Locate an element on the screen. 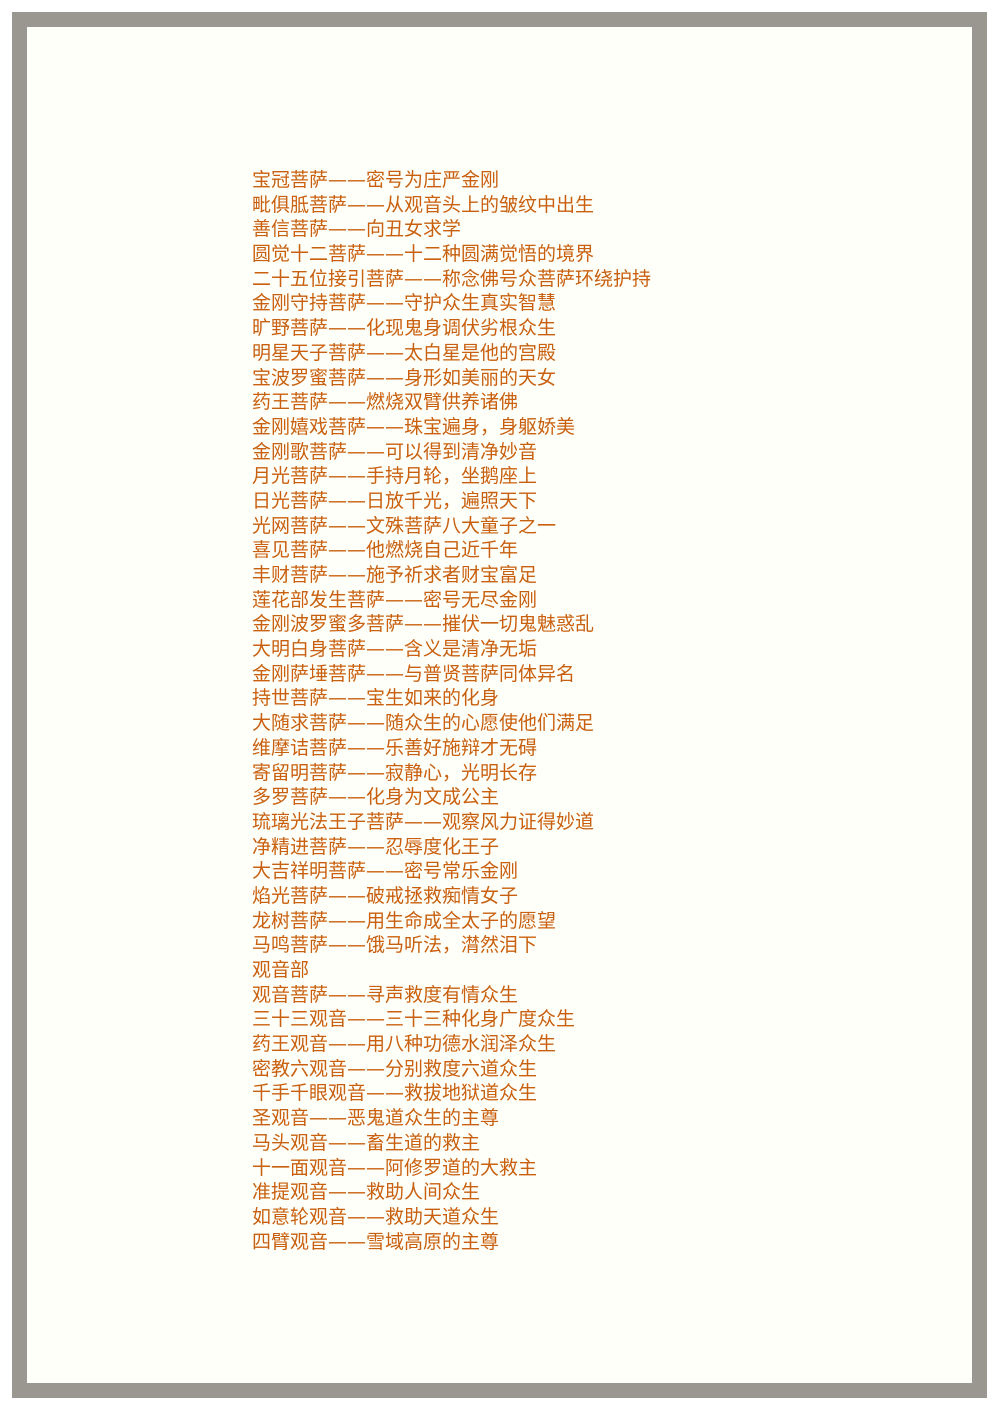 This screenshot has width=999, height=1410. list-item: 药王观音——用八种功德水润泽众生 is located at coordinates (404, 1044).